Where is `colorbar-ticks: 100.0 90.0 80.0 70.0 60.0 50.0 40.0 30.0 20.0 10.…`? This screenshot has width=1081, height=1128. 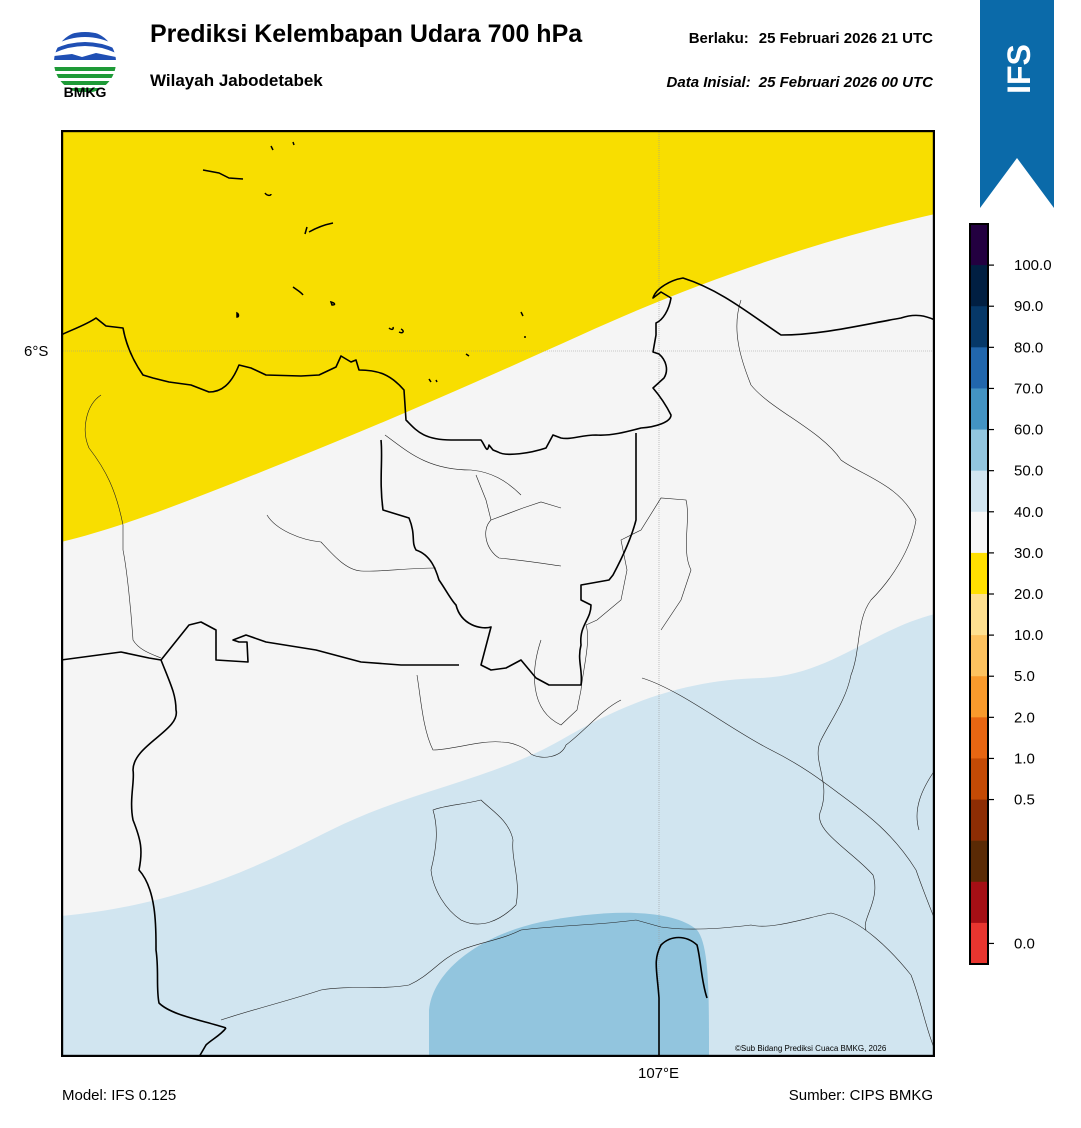
colorbar-ticks: 100.0 90.0 80.0 70.0 60.0 50.0 40.0 30.0 20.0 10.… is located at coordinates (1020, 604).